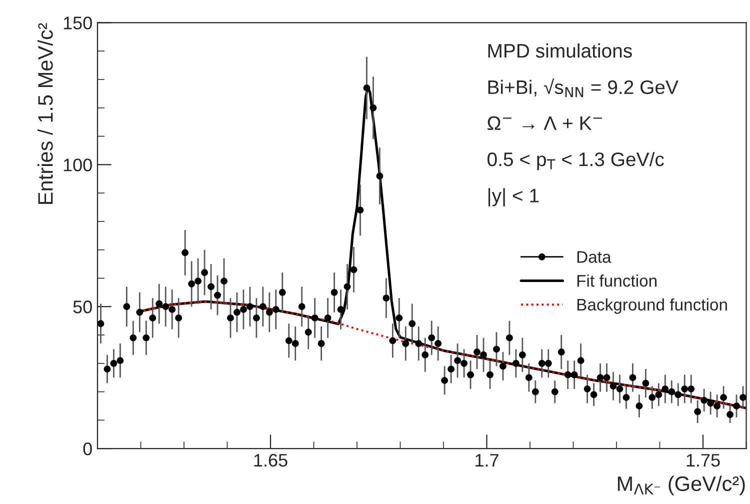 The image size is (750, 504). I want to click on annotation: Bi+Bi, √s$_{NN}$ = 9.2 GeV, so click(583, 88).